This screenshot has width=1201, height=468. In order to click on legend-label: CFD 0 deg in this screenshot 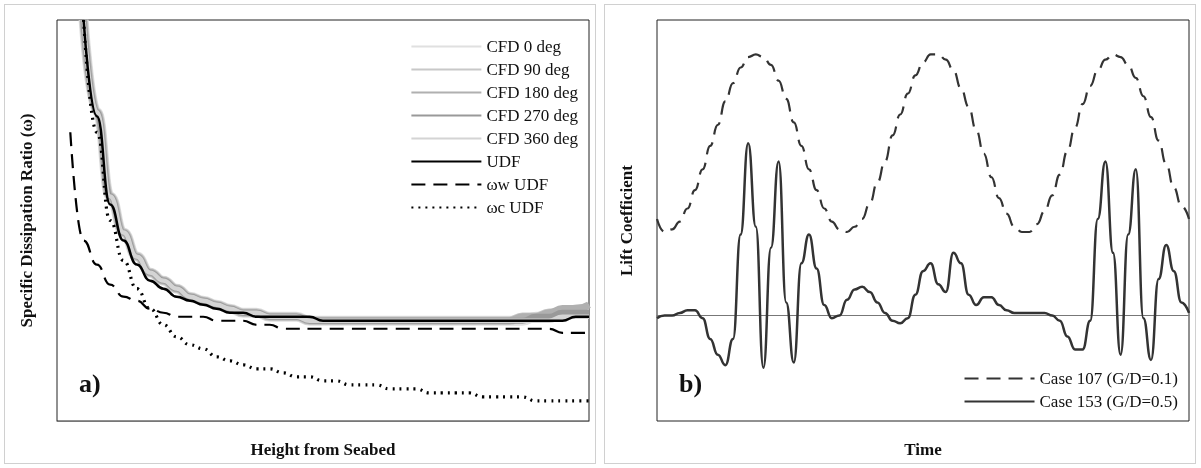, I will do `click(524, 46)`.